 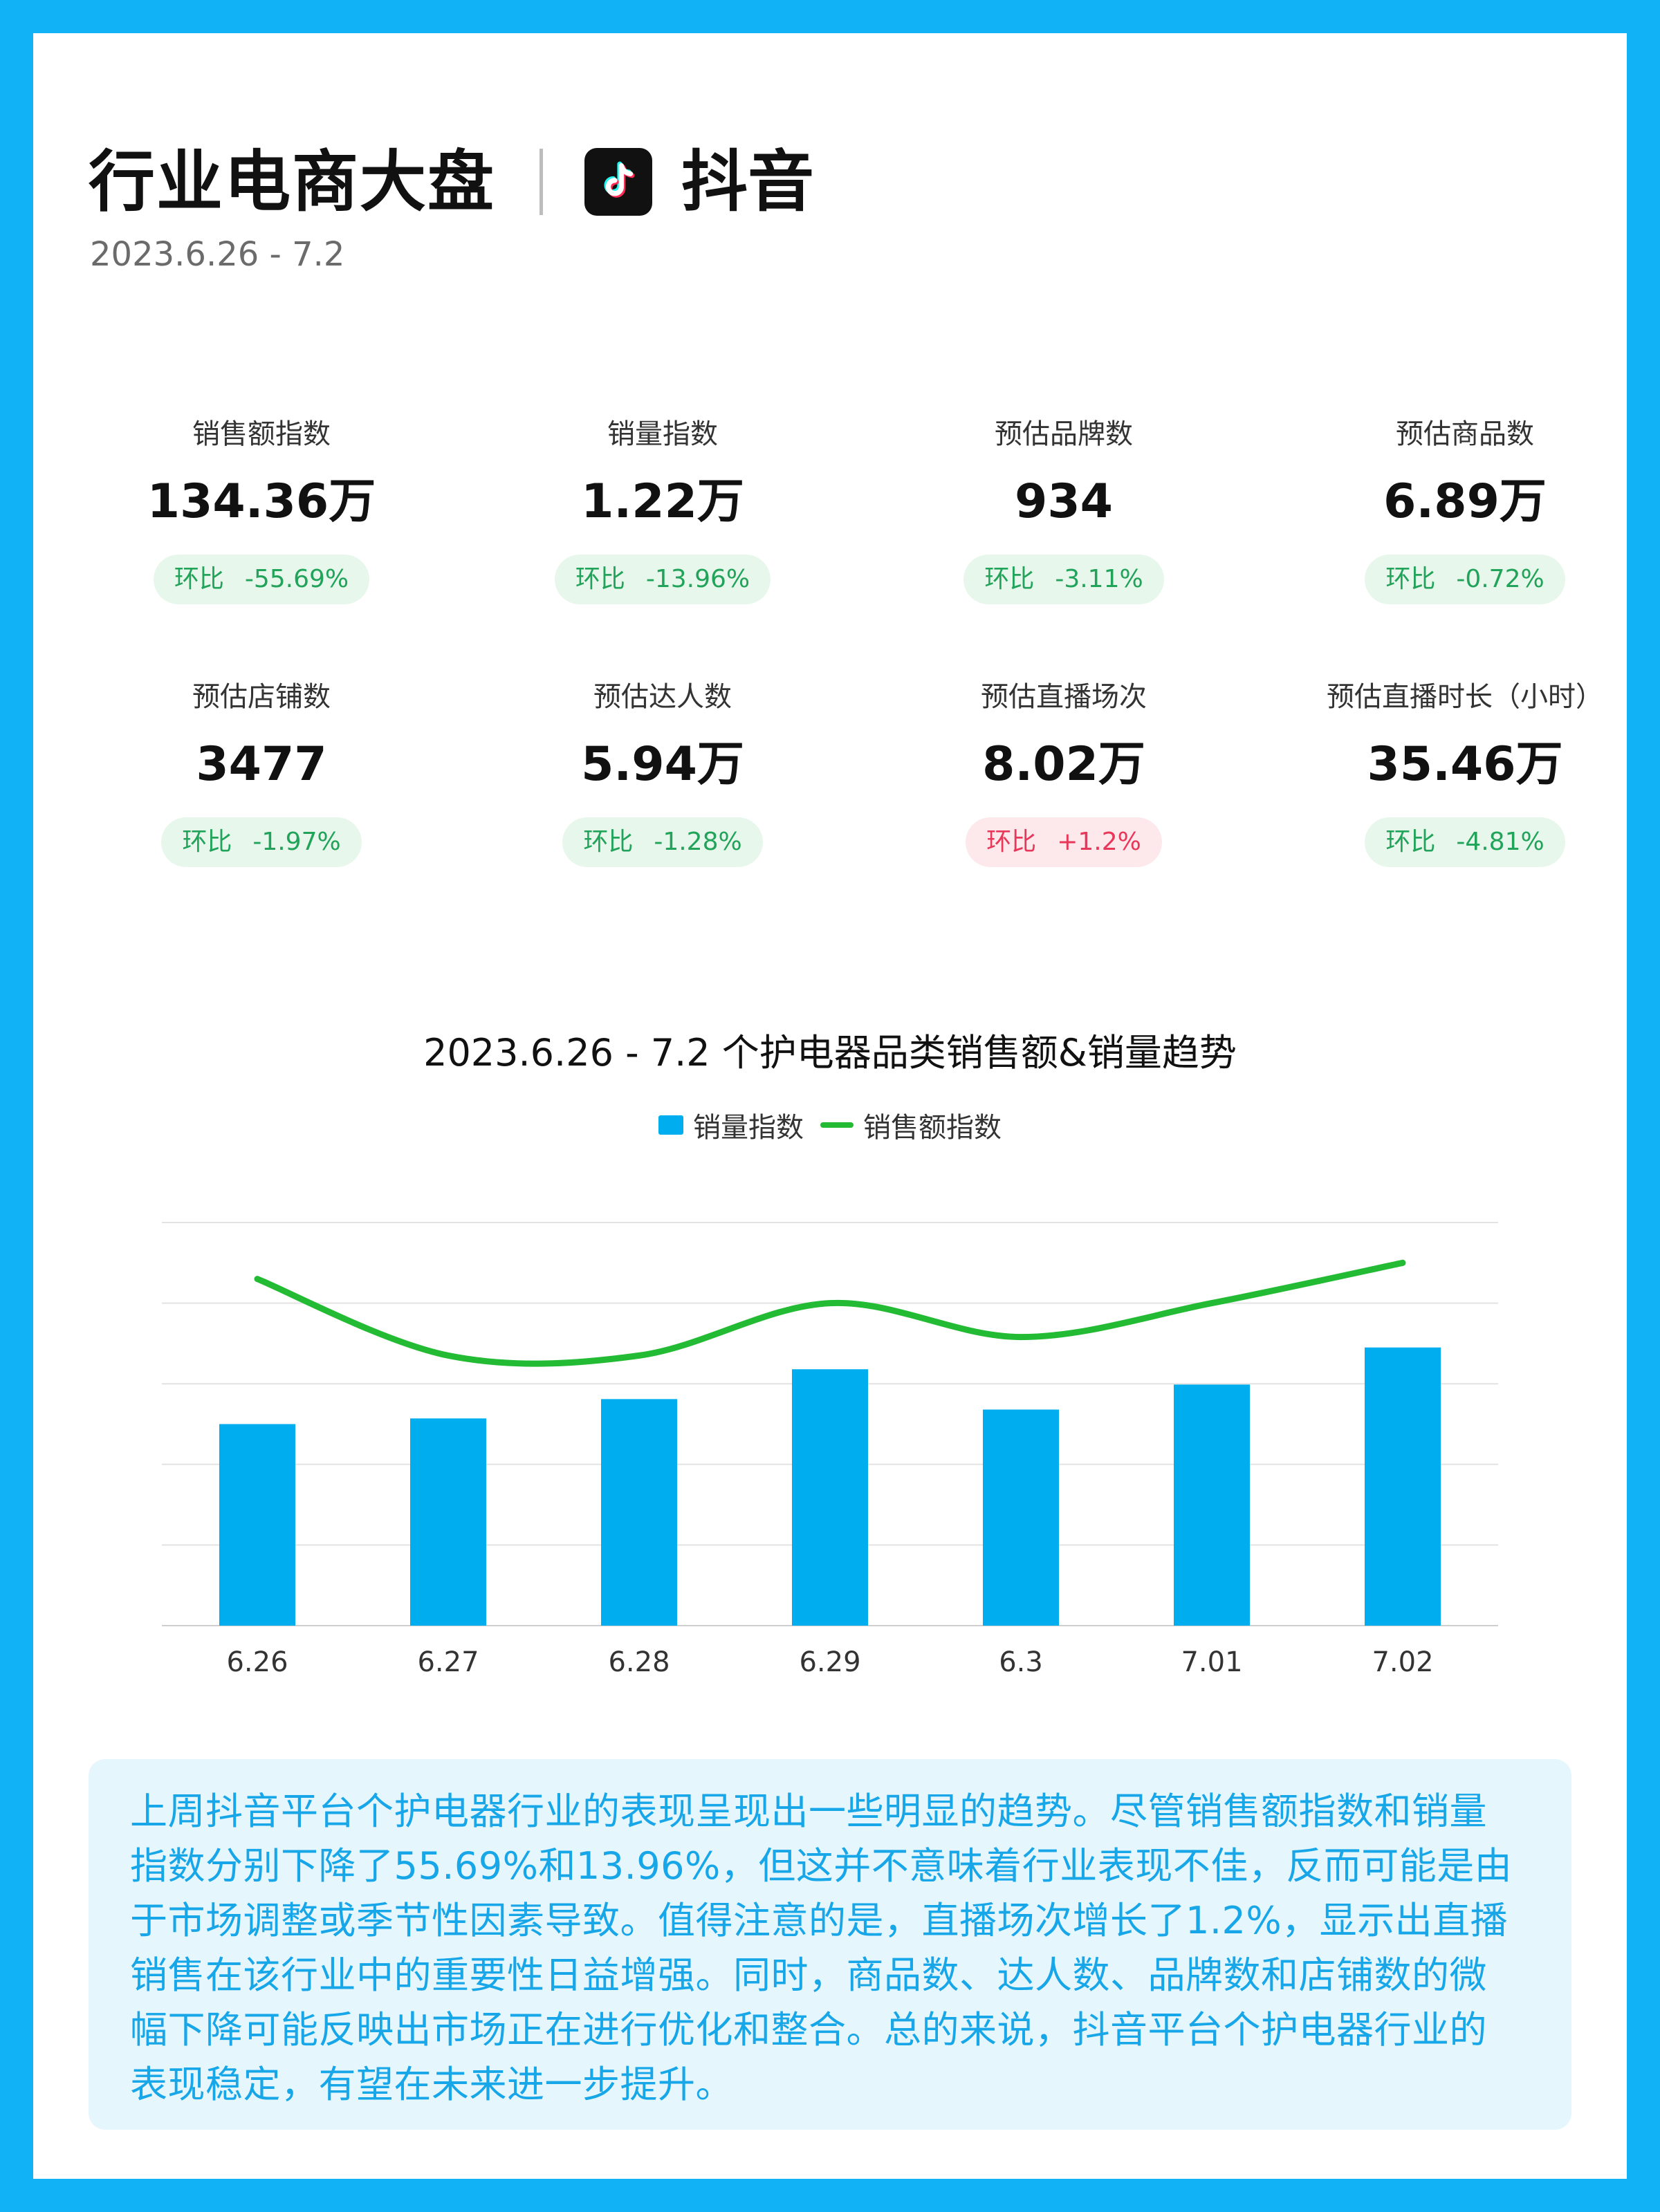 I want to click on header-divider, so click(x=541, y=182).